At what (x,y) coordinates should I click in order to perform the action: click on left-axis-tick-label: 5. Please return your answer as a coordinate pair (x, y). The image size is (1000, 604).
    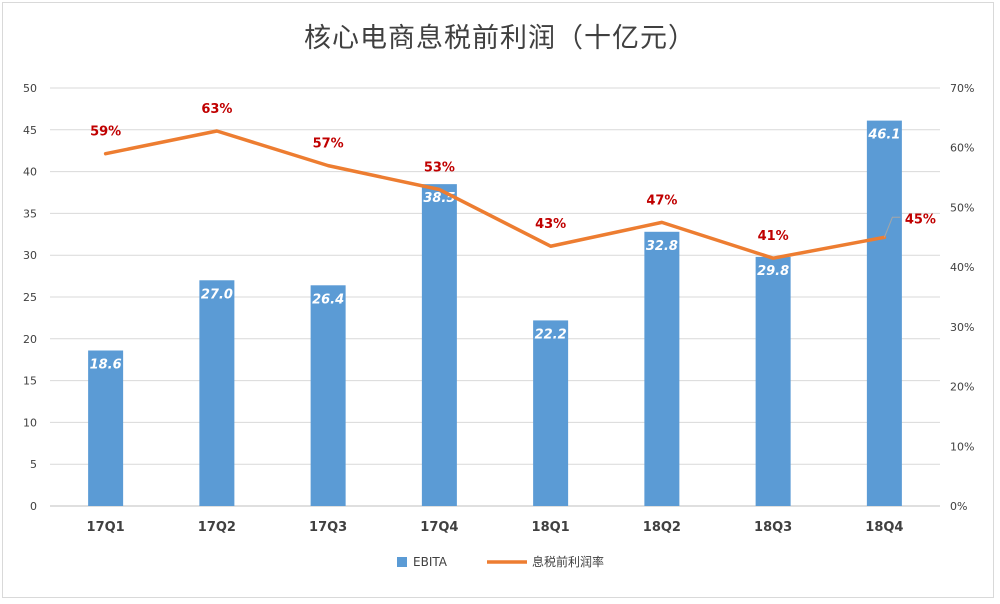
    Looking at the image, I should click on (33, 464).